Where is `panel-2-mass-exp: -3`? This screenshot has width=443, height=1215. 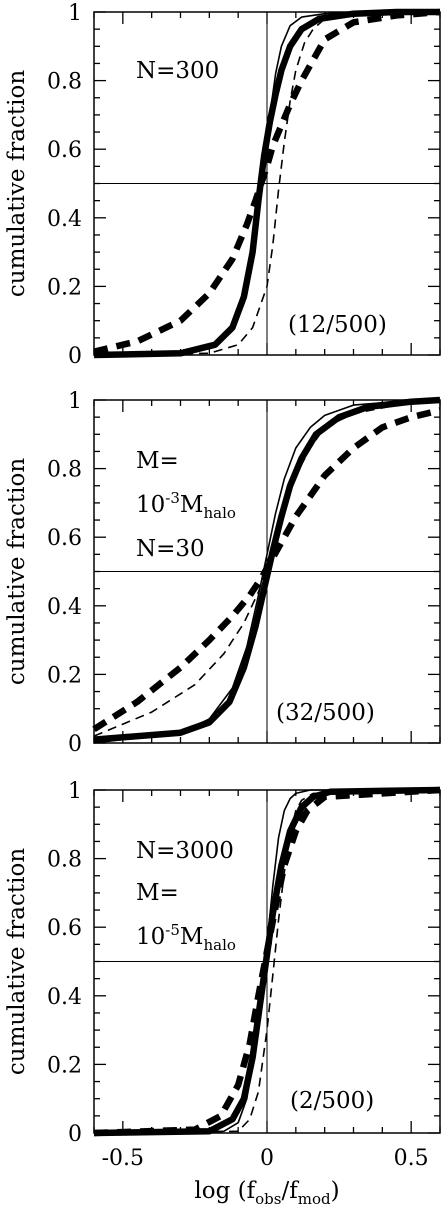 panel-2-mass-exp: -3 is located at coordinates (172, 498).